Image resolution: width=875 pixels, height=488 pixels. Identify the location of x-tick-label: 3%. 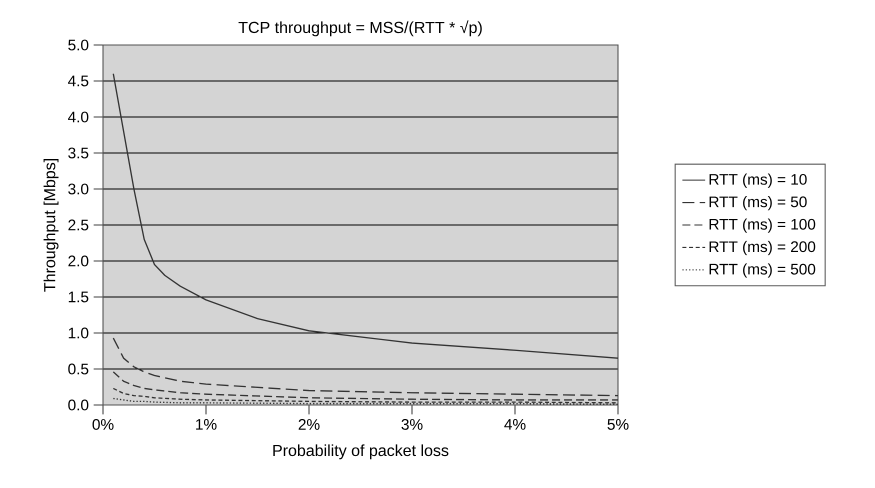
(412, 424).